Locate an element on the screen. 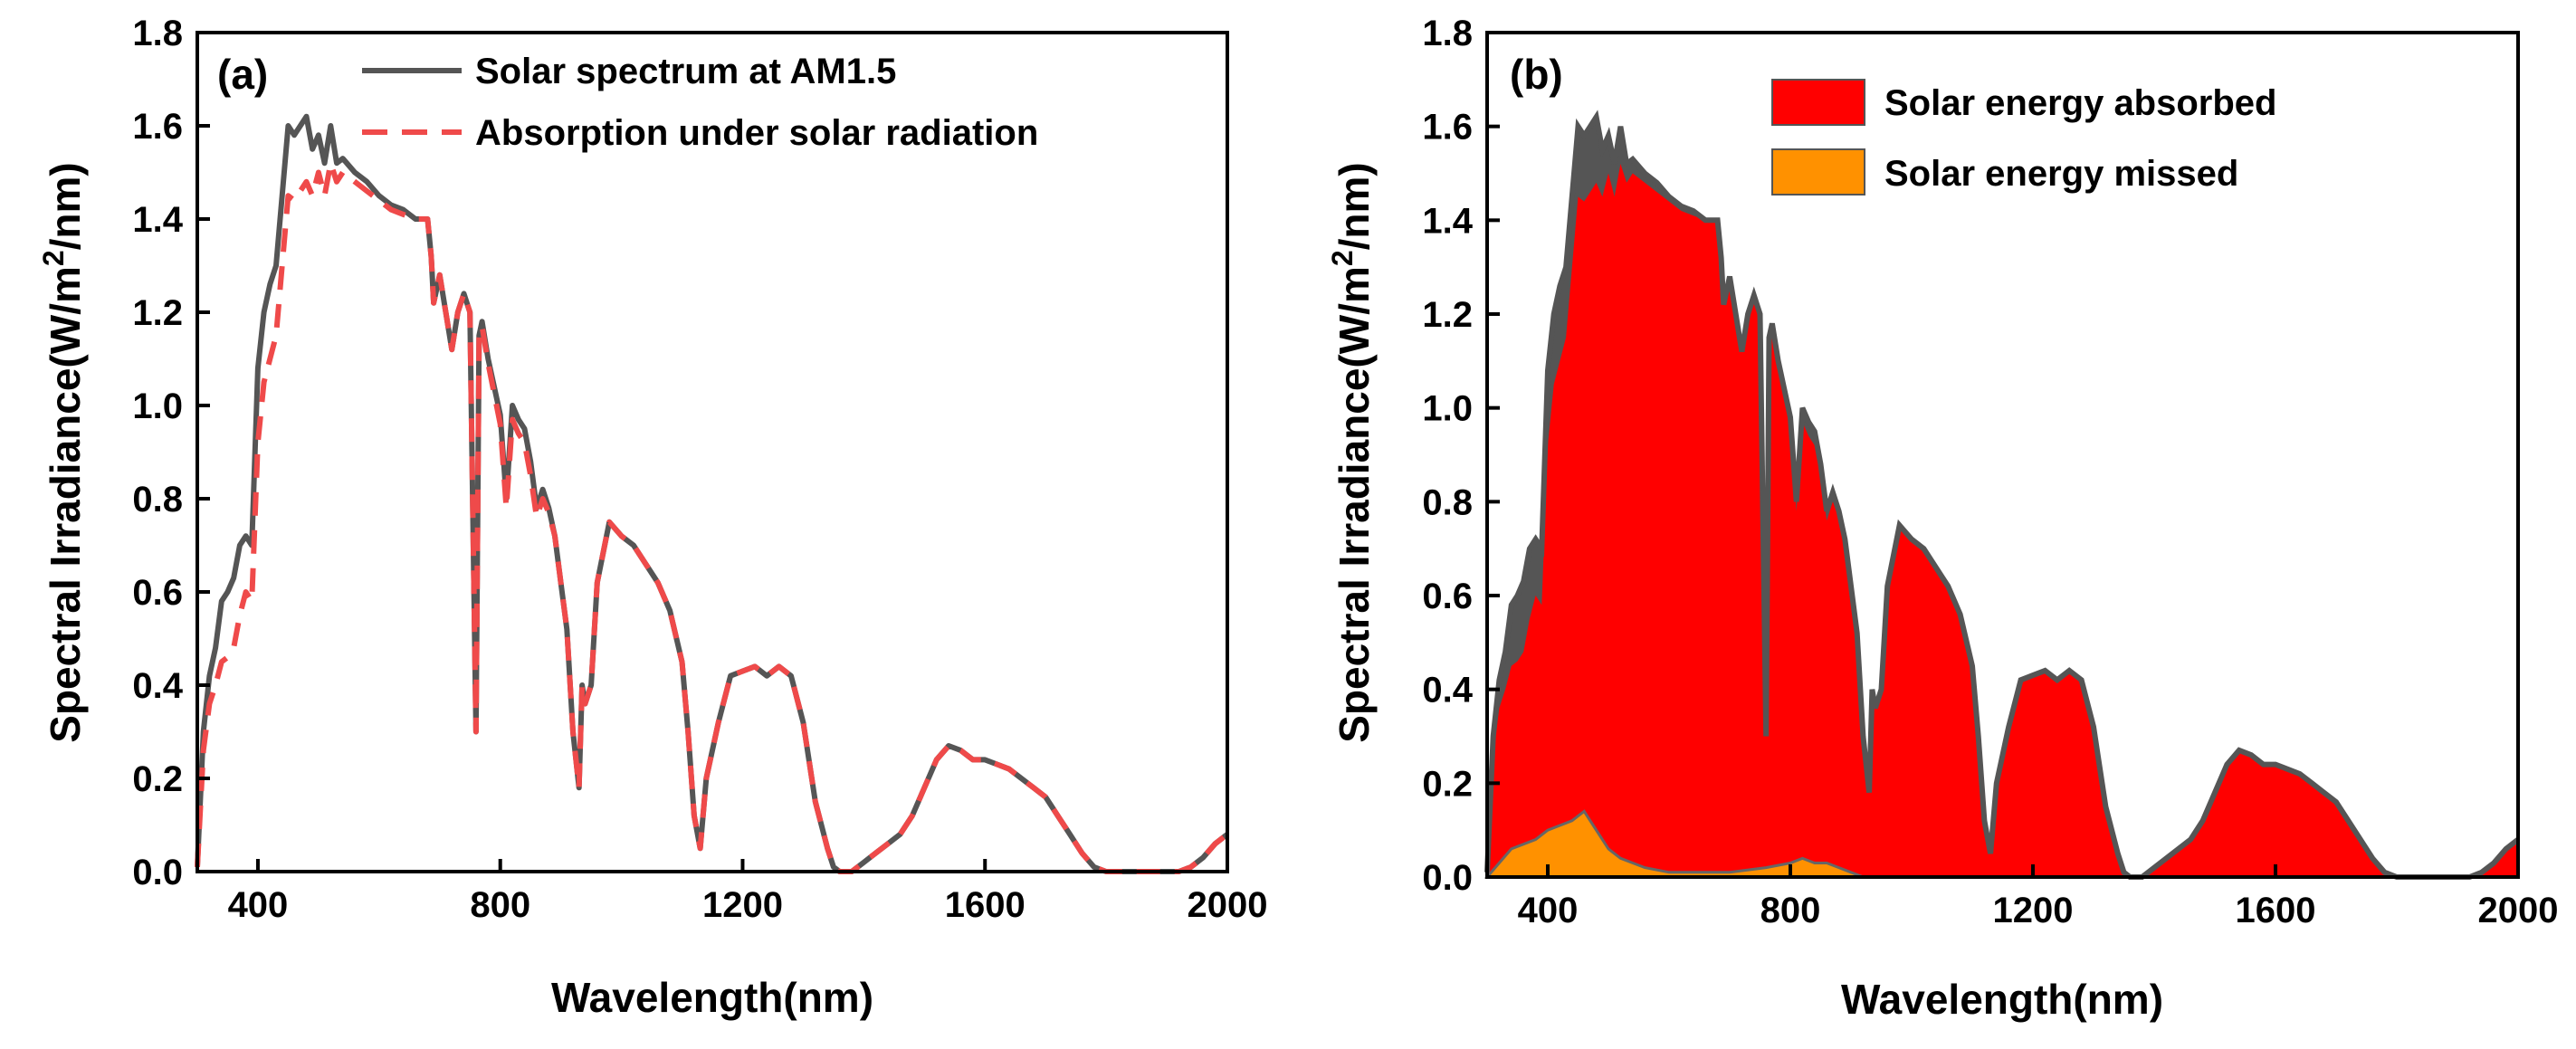 This screenshot has width=2576, height=1049. panel-a-y-tick-label: 0.6 is located at coordinates (157, 593).